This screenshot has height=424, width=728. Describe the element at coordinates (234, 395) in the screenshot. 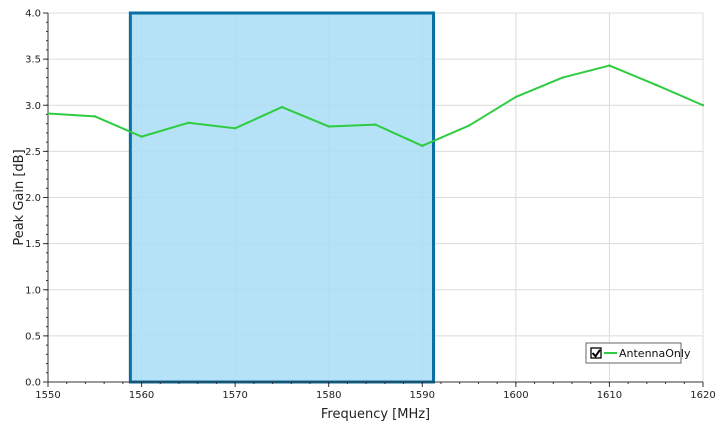

I see `x-tick-label: 1570` at that location.